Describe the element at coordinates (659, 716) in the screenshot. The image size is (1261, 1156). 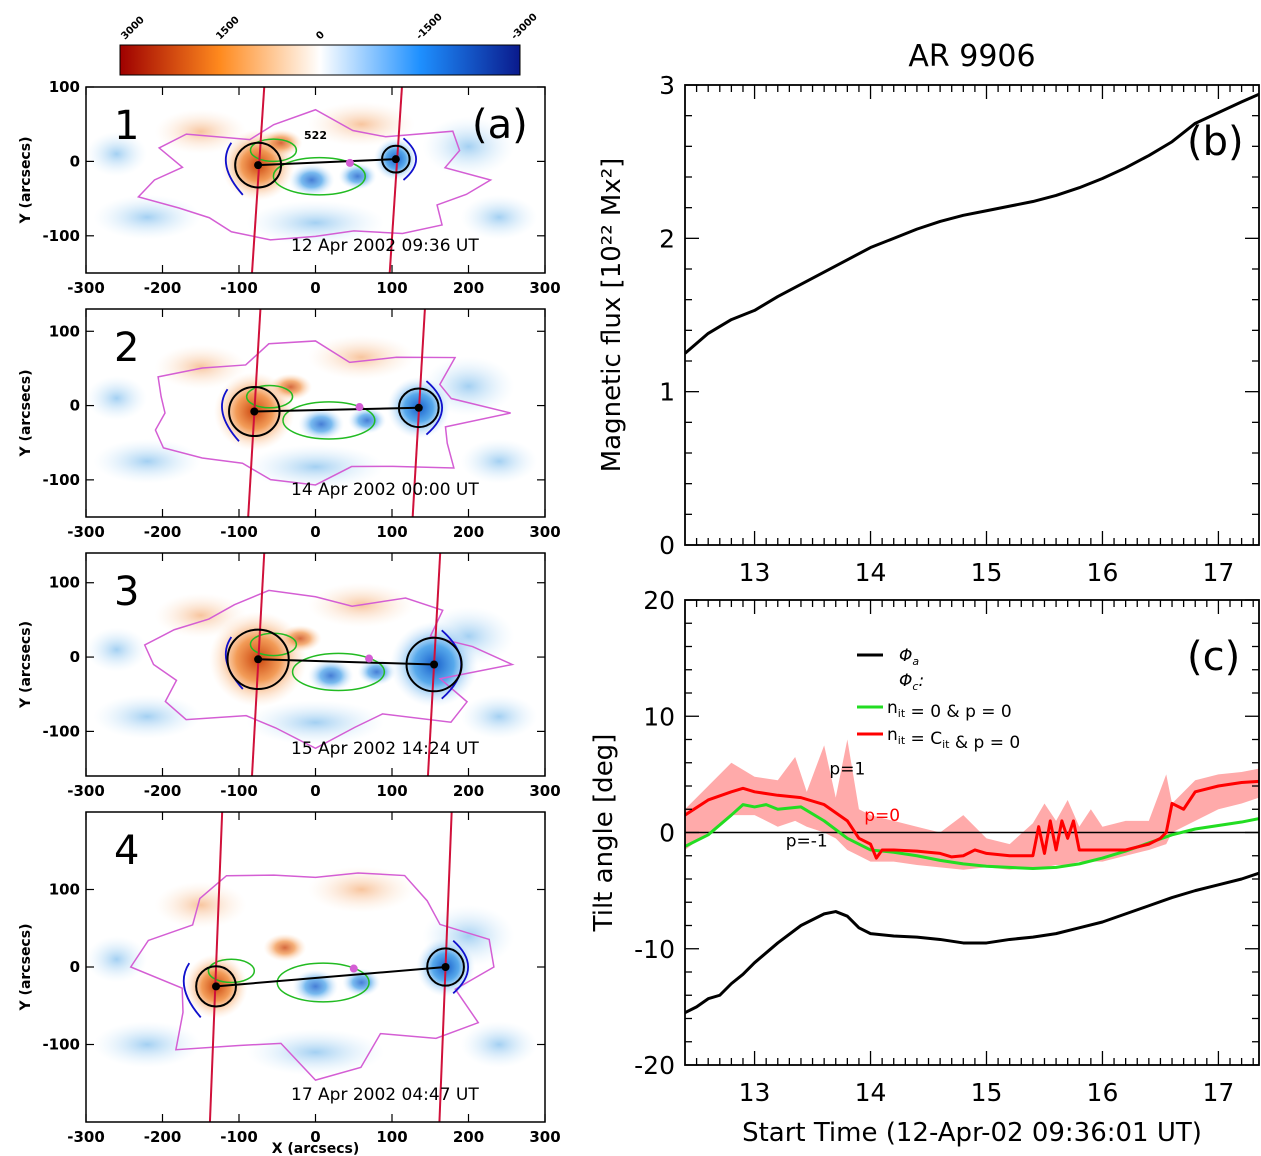
I see `y-tick-label: 10` at that location.